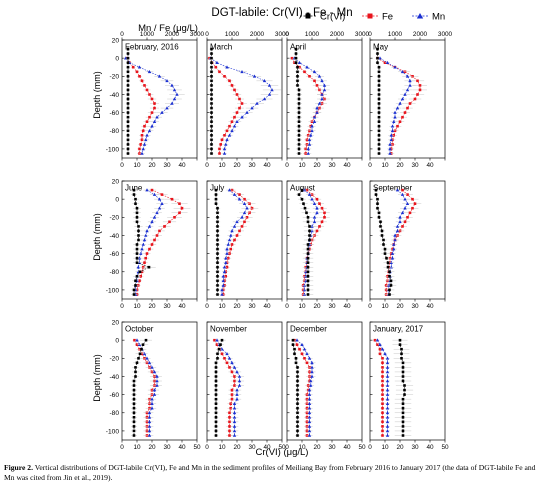 This screenshot has width=544, height=495. Describe the element at coordinates (137, 306) in the screenshot. I see `x-bottom-tick-label: 10` at that location.